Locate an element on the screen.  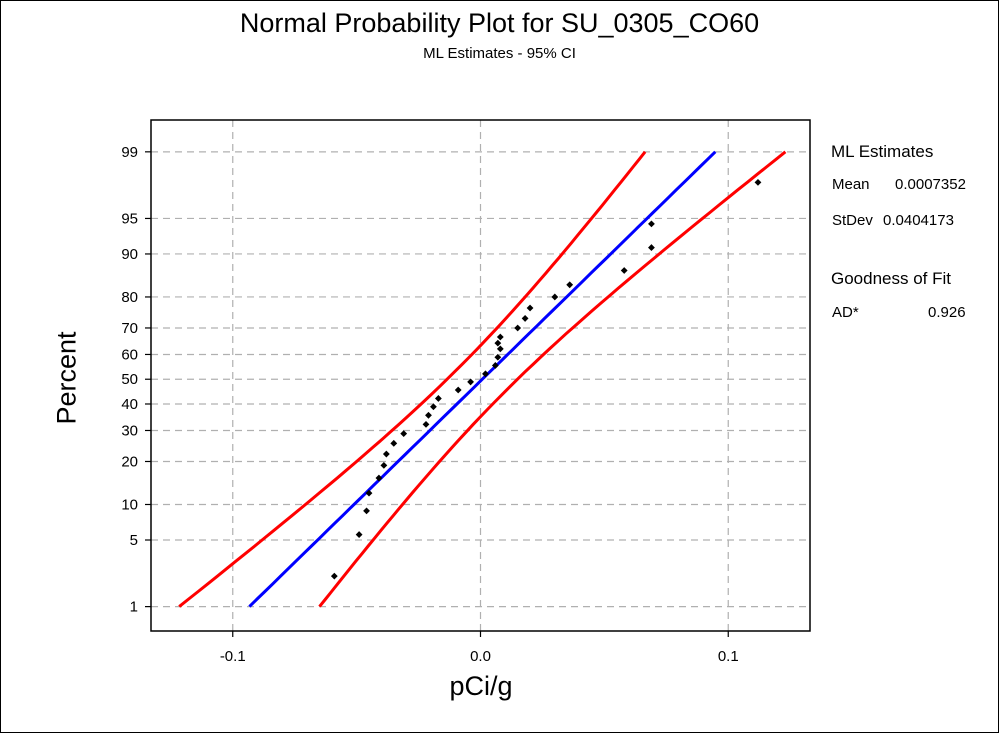
ad-value: 0.926 is located at coordinates (947, 312).